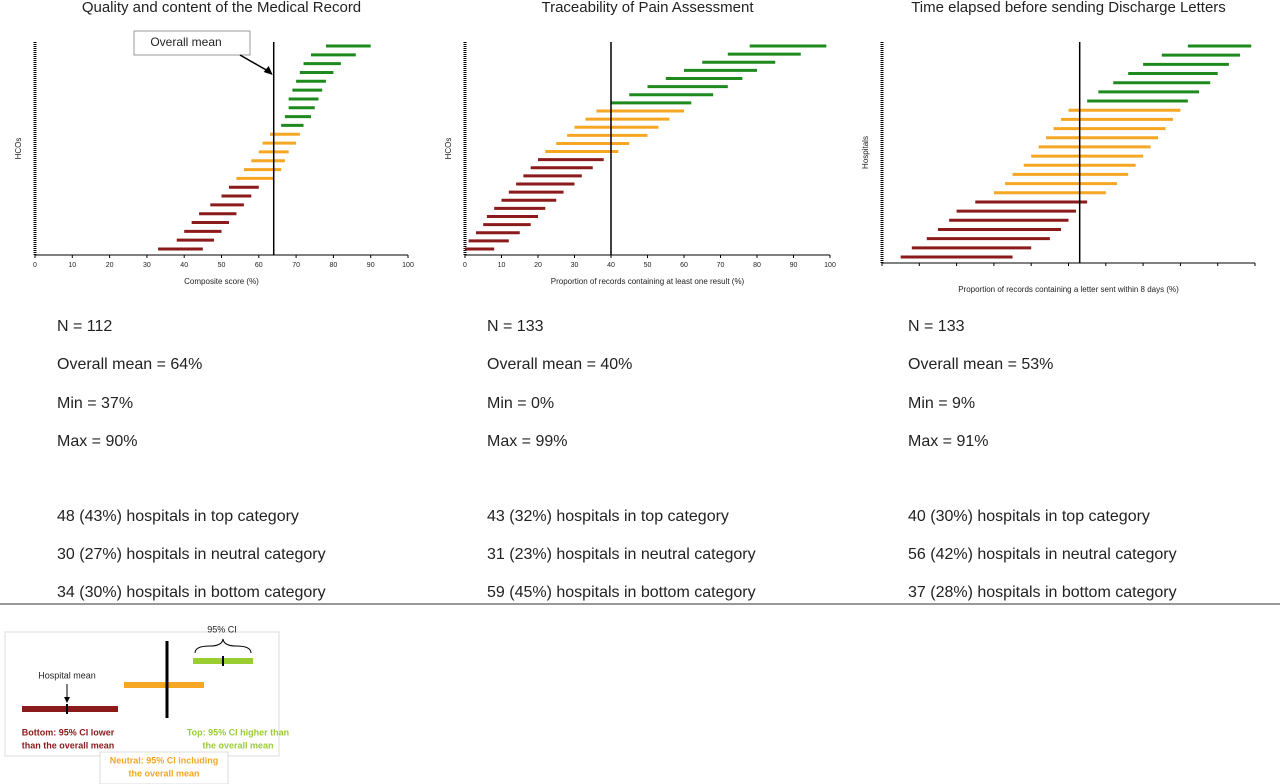  I want to click on chart-title: Traceability of Pain Assessment, so click(647, 8).